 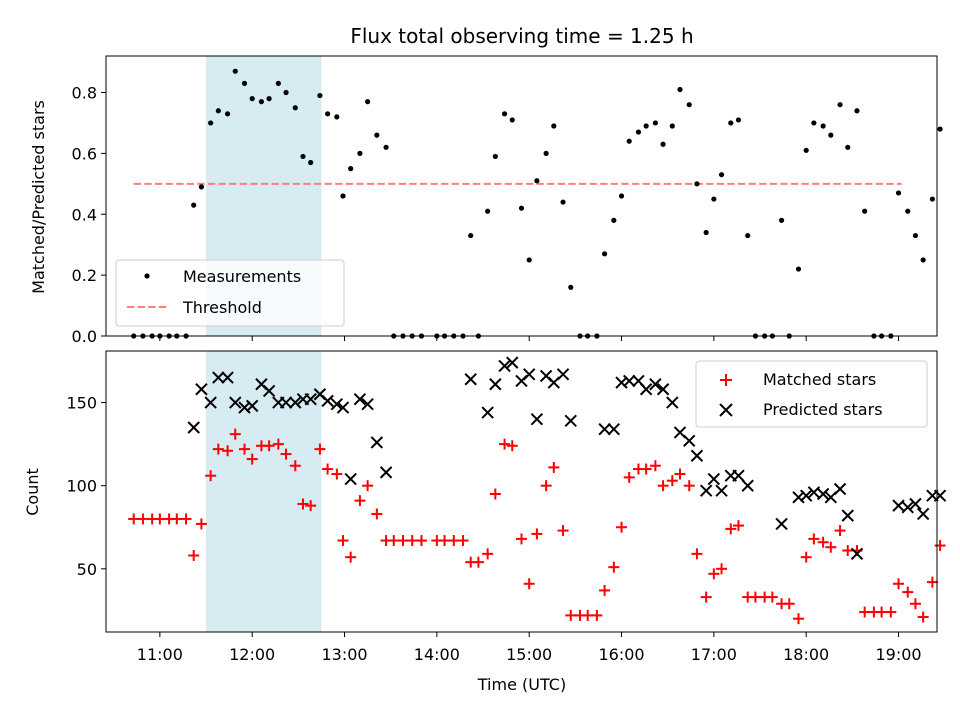 I want to click on top-legend: Measurements Threshold, so click(x=230, y=293).